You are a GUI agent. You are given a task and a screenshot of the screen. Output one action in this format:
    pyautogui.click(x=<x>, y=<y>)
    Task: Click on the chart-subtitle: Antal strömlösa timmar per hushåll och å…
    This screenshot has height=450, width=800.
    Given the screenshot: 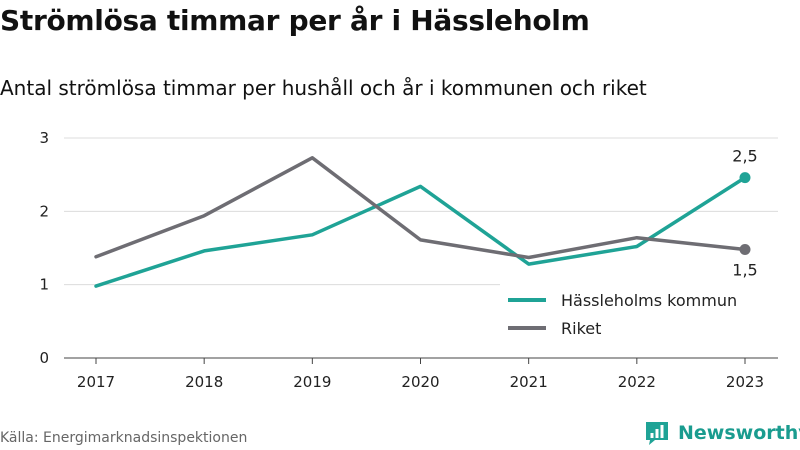 What is the action you would take?
    pyautogui.click(x=323, y=88)
    